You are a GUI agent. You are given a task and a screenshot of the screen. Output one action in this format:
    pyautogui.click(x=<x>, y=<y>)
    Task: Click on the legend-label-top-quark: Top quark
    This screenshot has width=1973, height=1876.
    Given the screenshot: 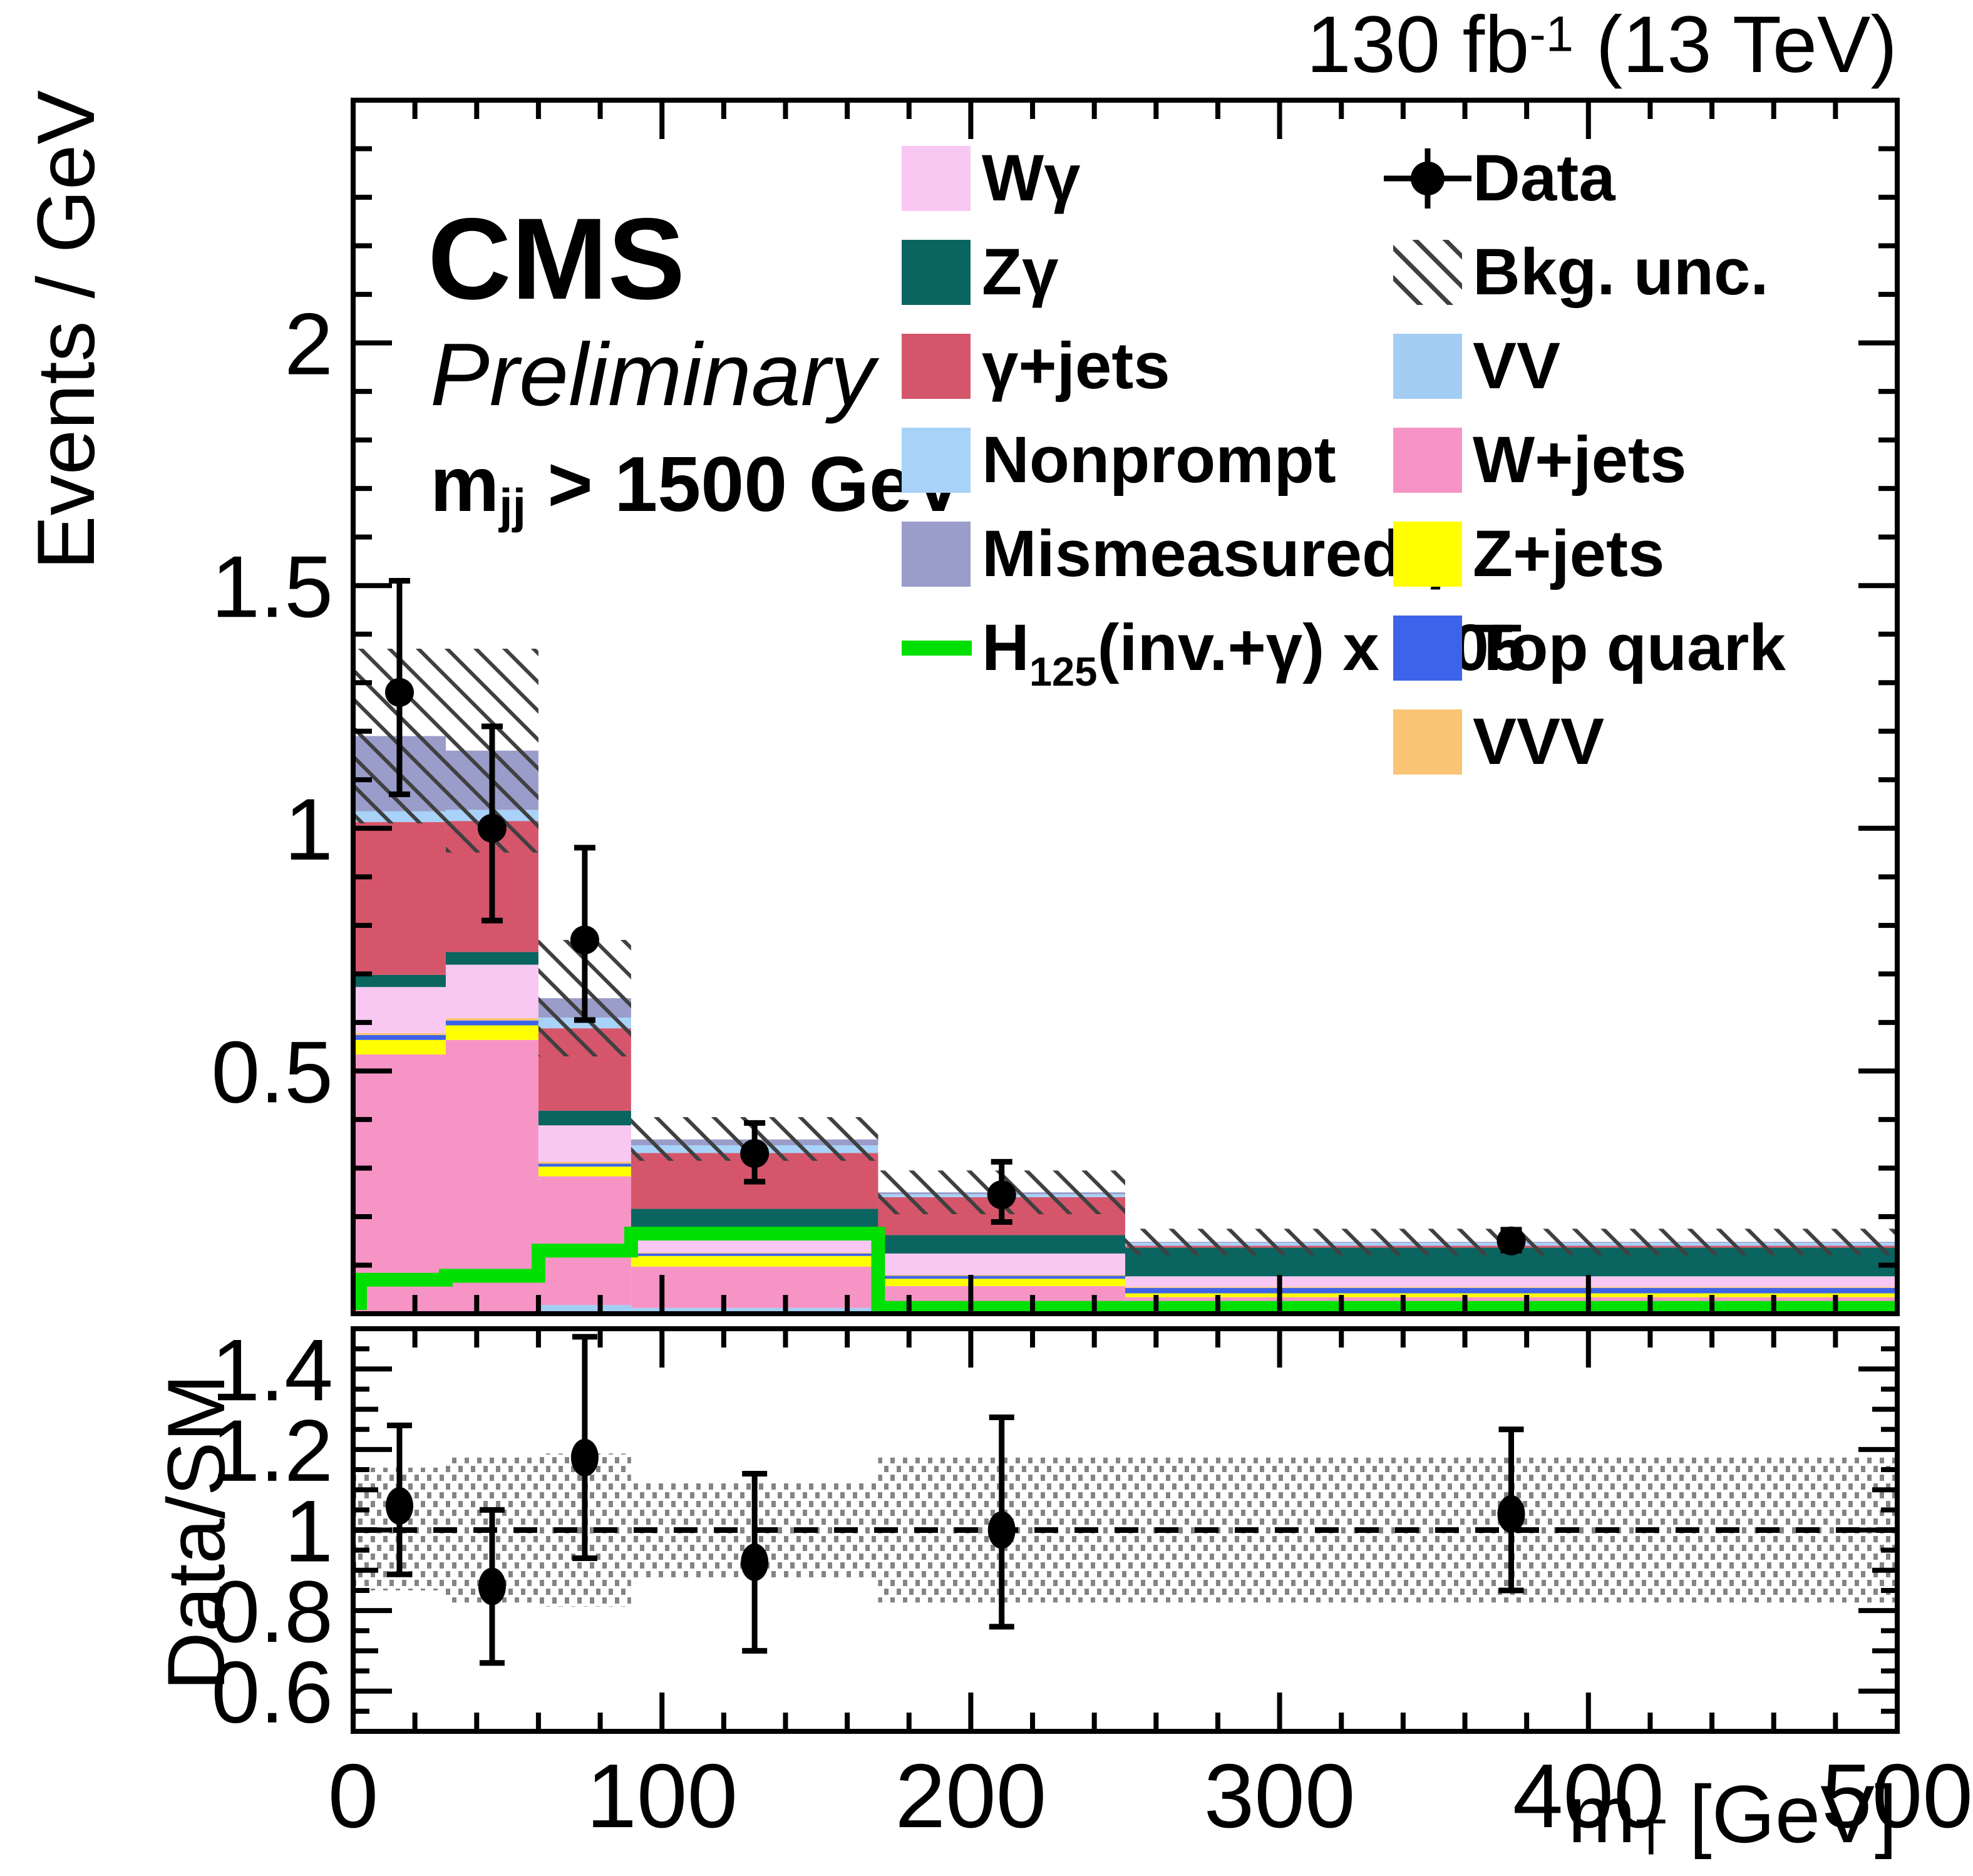 What is the action you would take?
    pyautogui.click(x=1629, y=647)
    